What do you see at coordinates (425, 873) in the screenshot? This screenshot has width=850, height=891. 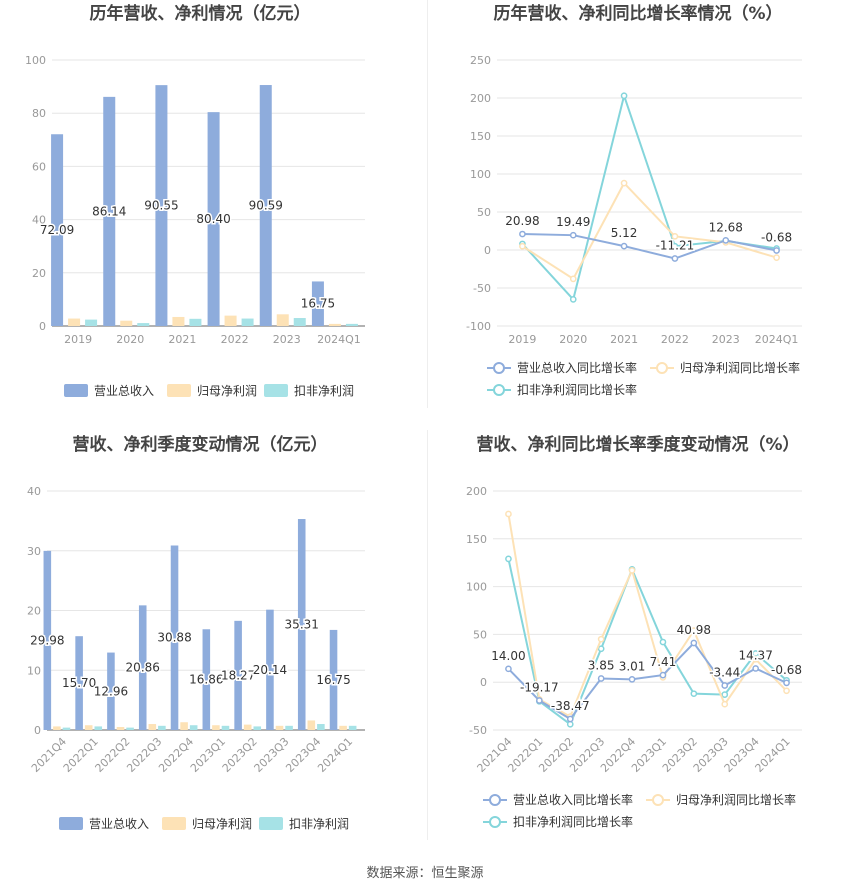 I see `data-source-note: 数据来源：恒生聚源` at bounding box center [425, 873].